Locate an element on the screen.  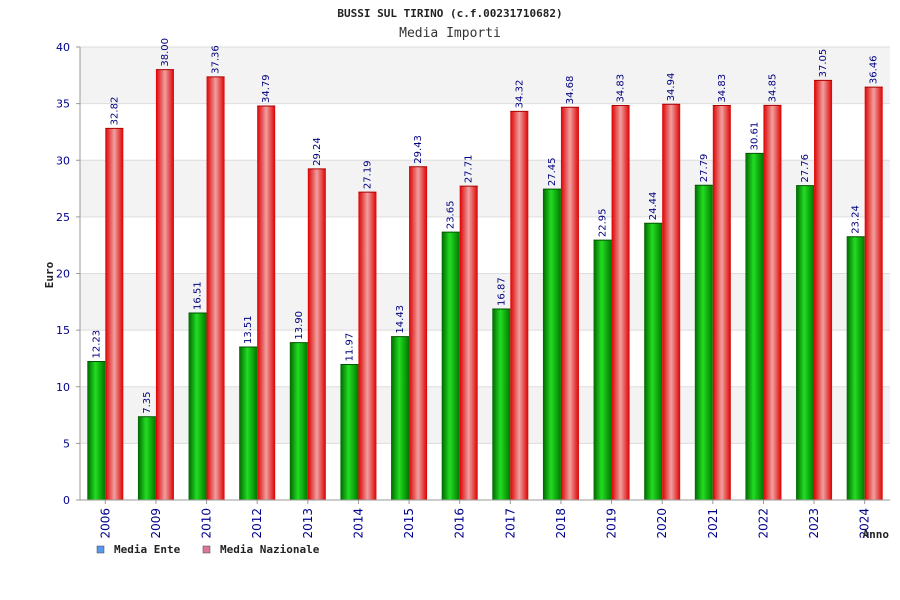
x-tick-label: 2006 is located at coordinates (105, 523).